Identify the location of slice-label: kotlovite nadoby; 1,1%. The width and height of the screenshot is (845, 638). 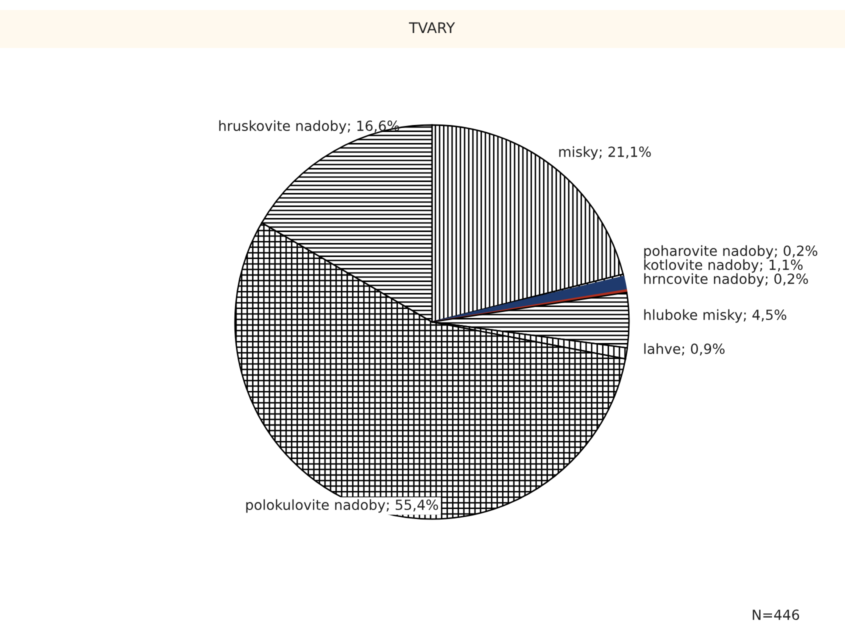
(723, 266).